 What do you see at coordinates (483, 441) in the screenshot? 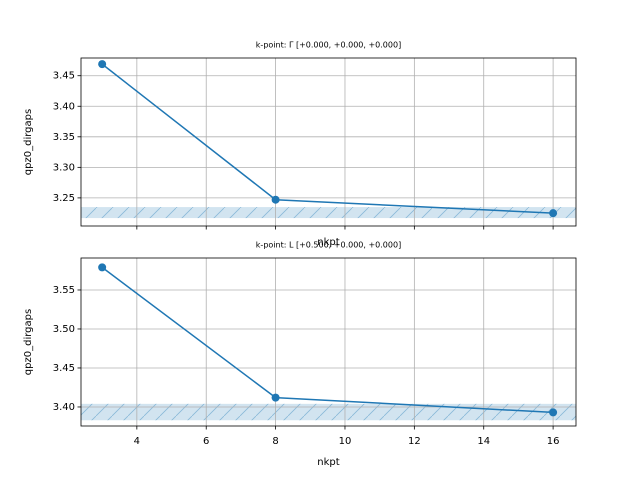
I see `x-tick-label: 14` at bounding box center [483, 441].